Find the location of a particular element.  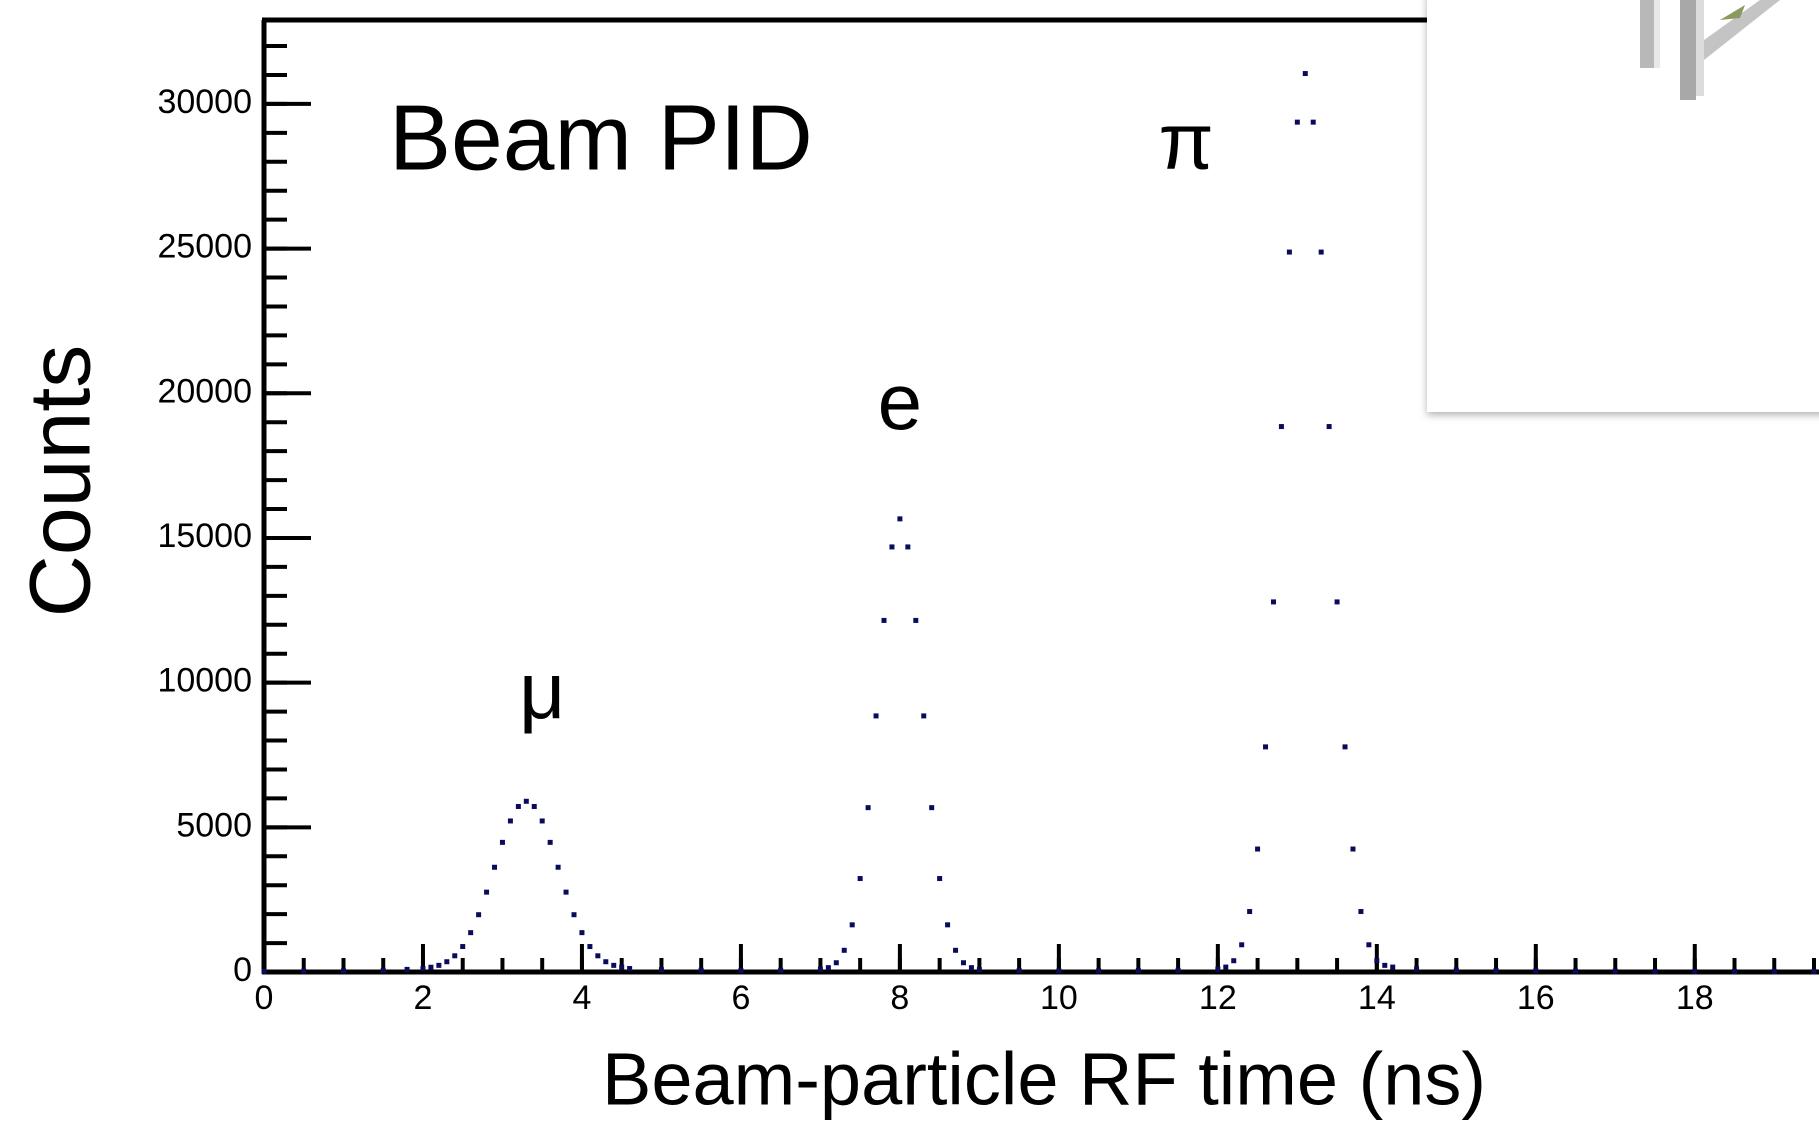

inset-panel is located at coordinates (1623, 206).